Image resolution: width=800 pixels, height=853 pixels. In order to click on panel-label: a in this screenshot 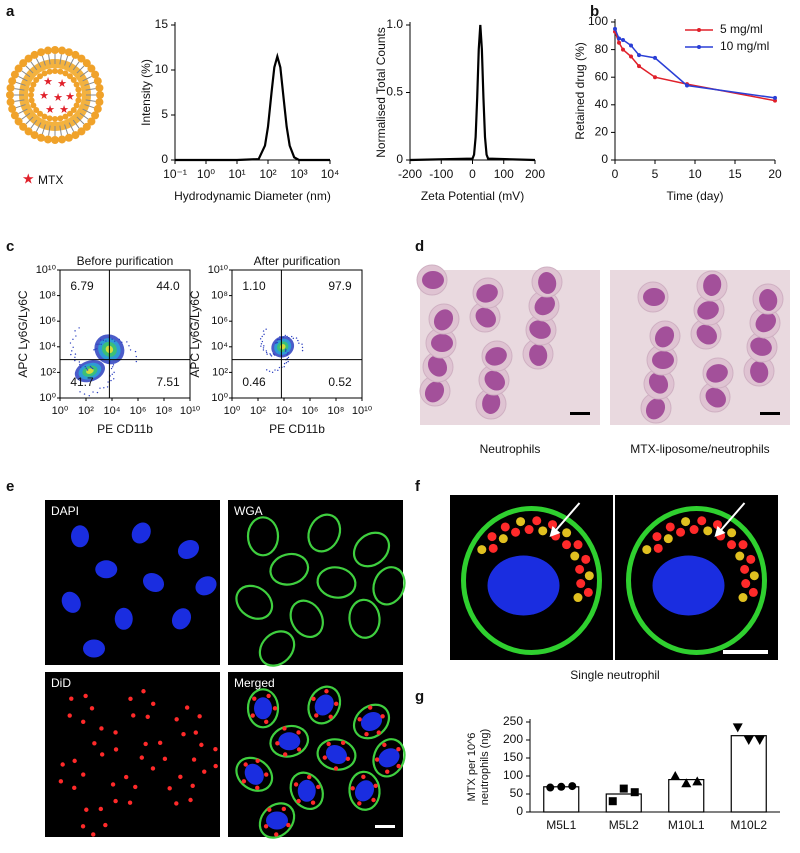, I will do `click(10, 11)`.